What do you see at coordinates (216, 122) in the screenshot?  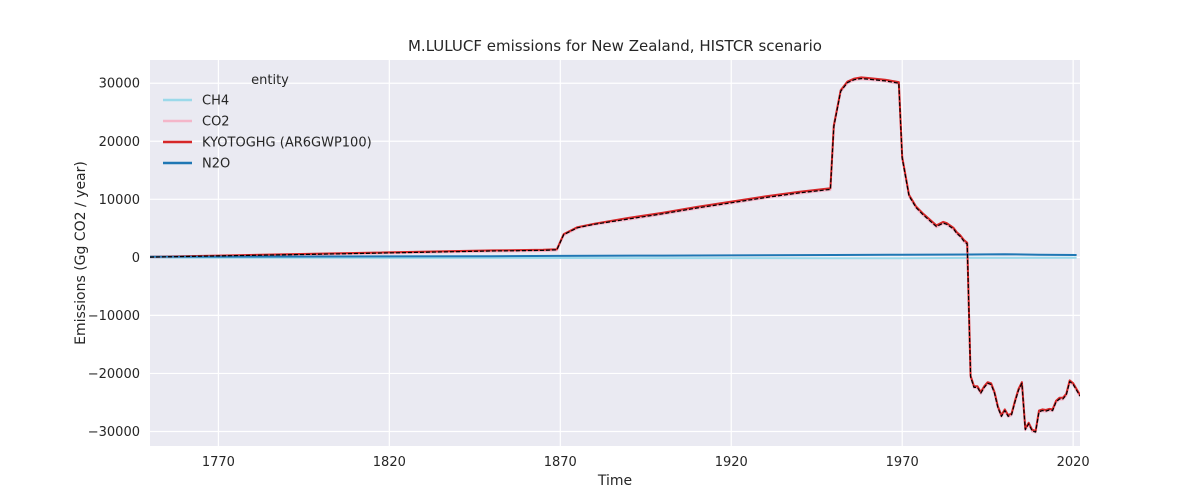 I see `legend-label-co2: CO2` at bounding box center [216, 122].